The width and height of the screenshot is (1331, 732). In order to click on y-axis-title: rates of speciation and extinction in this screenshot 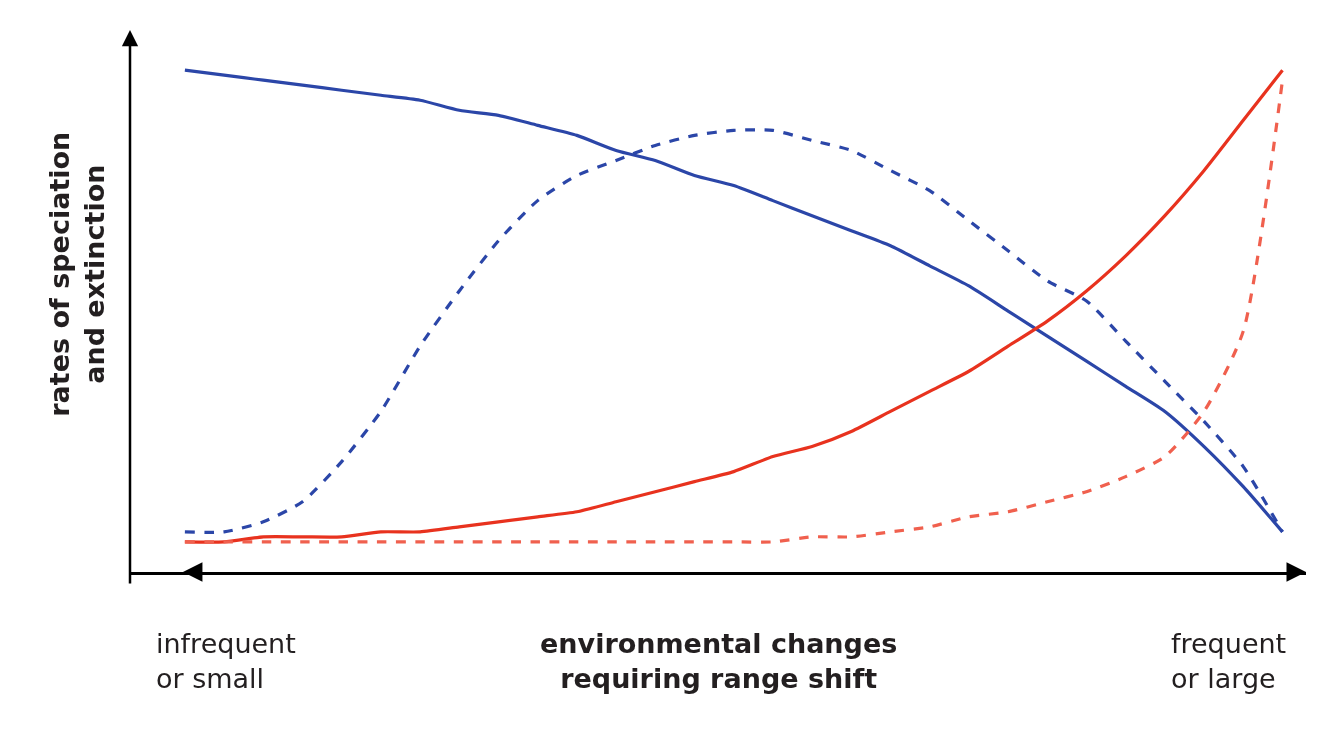, I will do `click(76, 274)`.